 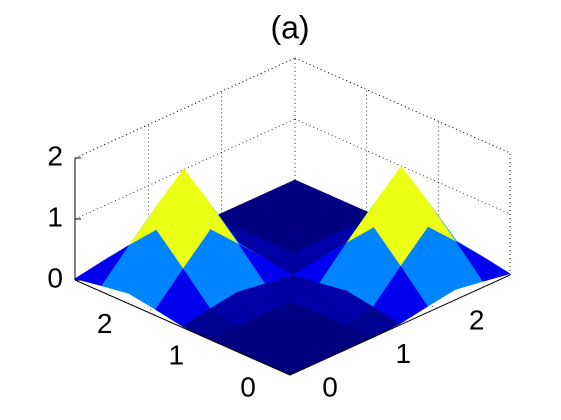 What do you see at coordinates (289, 27) in the screenshot?
I see `chart-title: (a)` at bounding box center [289, 27].